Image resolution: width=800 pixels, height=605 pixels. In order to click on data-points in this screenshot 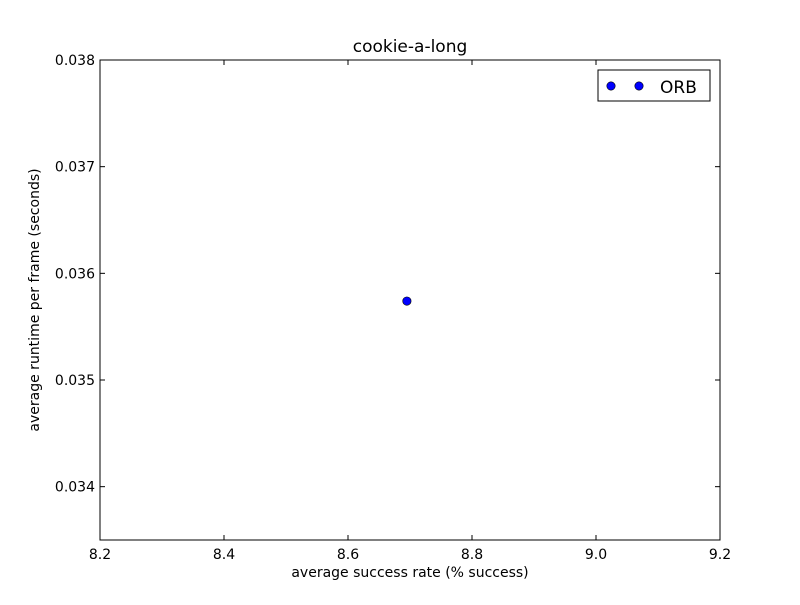, I will do `click(407, 301)`.